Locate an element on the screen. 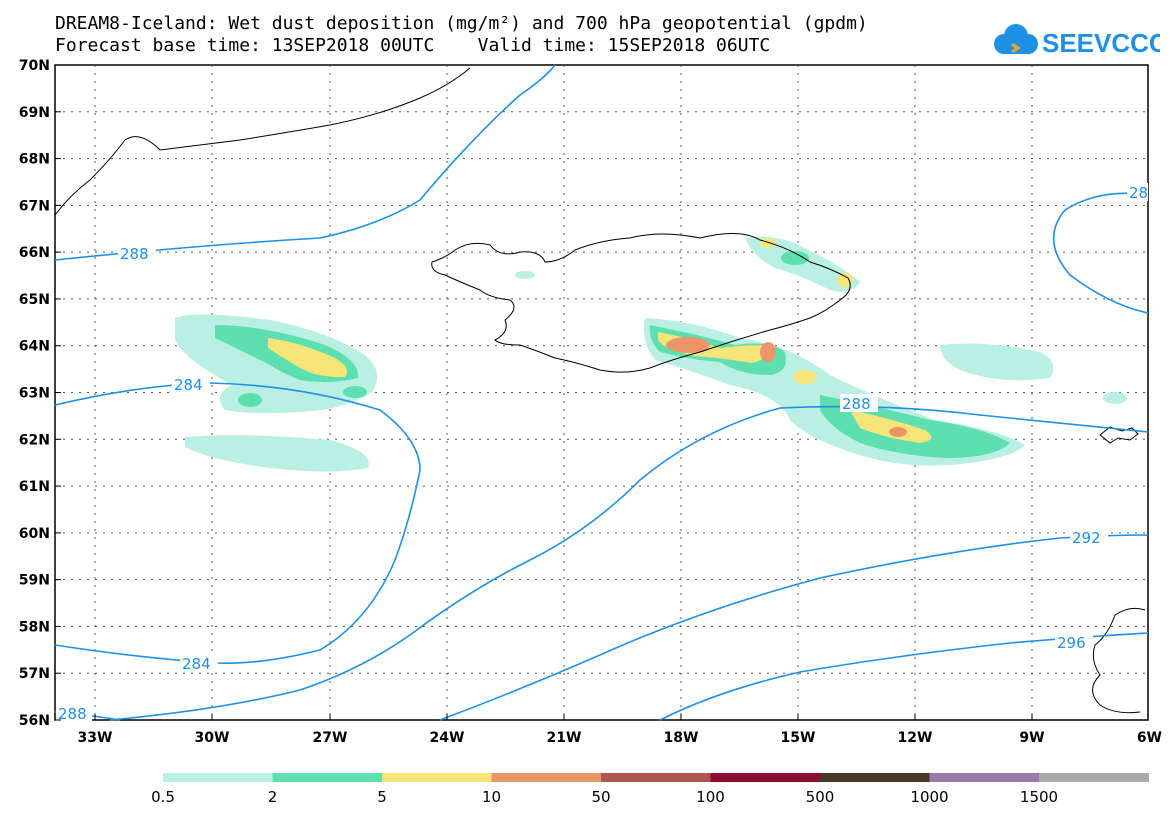 This screenshot has height=815, width=1175. colorbar-label: 100 is located at coordinates (710, 797).